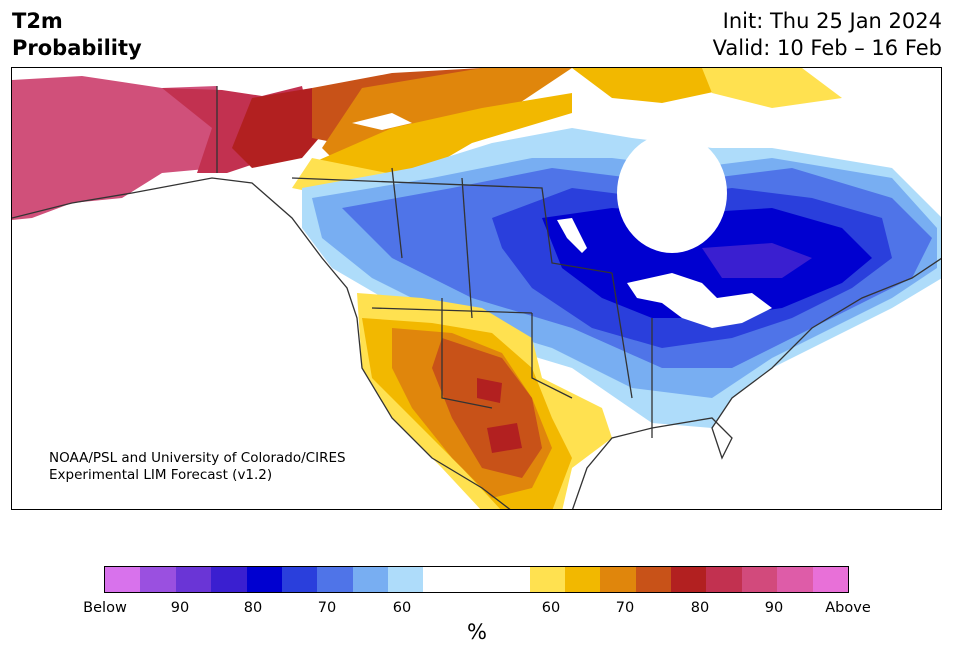  Describe the element at coordinates (625, 608) in the screenshot. I see `cbar-tick-70-above: 70` at that location.